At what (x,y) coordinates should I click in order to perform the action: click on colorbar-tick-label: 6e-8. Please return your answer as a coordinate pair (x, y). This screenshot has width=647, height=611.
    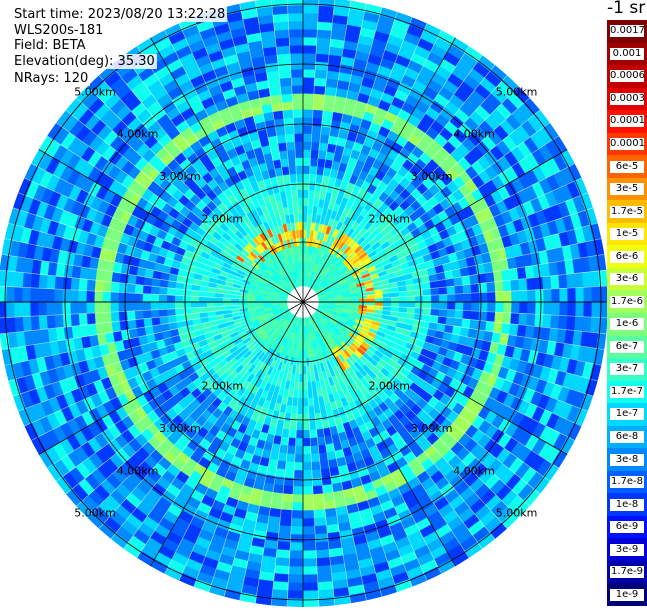
    Looking at the image, I should click on (627, 436).